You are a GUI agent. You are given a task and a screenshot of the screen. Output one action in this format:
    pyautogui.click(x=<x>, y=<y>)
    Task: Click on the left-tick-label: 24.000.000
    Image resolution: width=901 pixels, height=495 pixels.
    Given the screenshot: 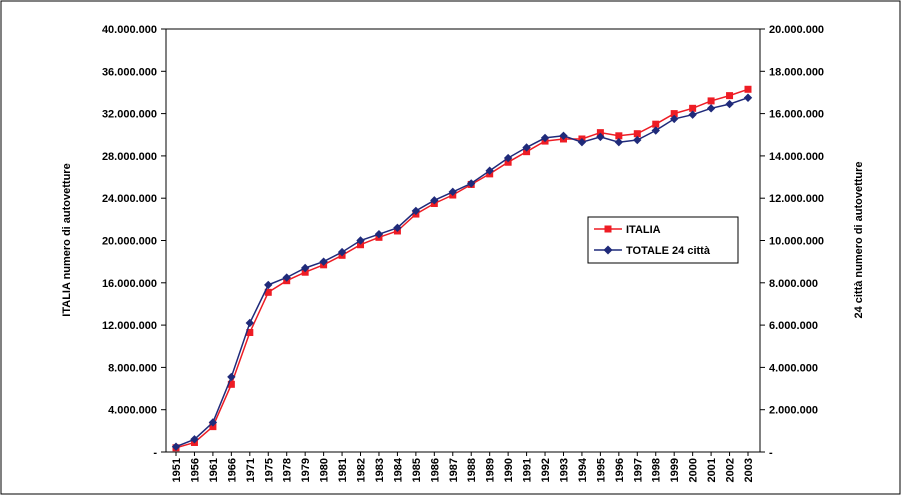 What is the action you would take?
    pyautogui.click(x=129, y=199)
    